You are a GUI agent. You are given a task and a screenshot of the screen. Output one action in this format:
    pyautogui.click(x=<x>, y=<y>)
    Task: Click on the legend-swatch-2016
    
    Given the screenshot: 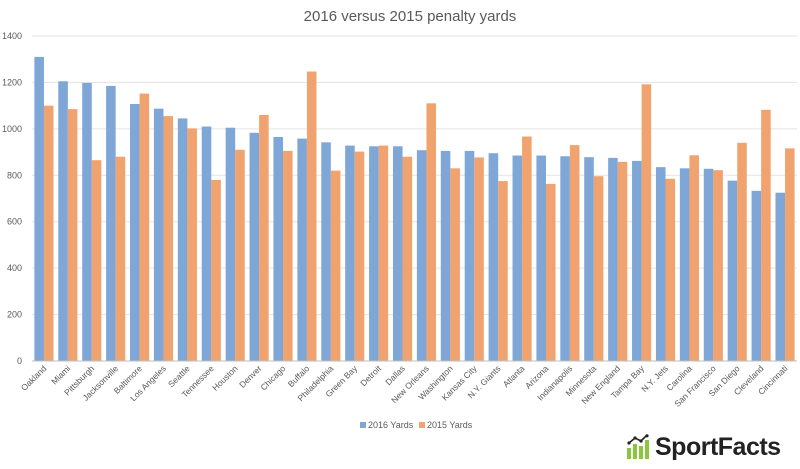 What is the action you would take?
    pyautogui.click(x=363, y=425)
    